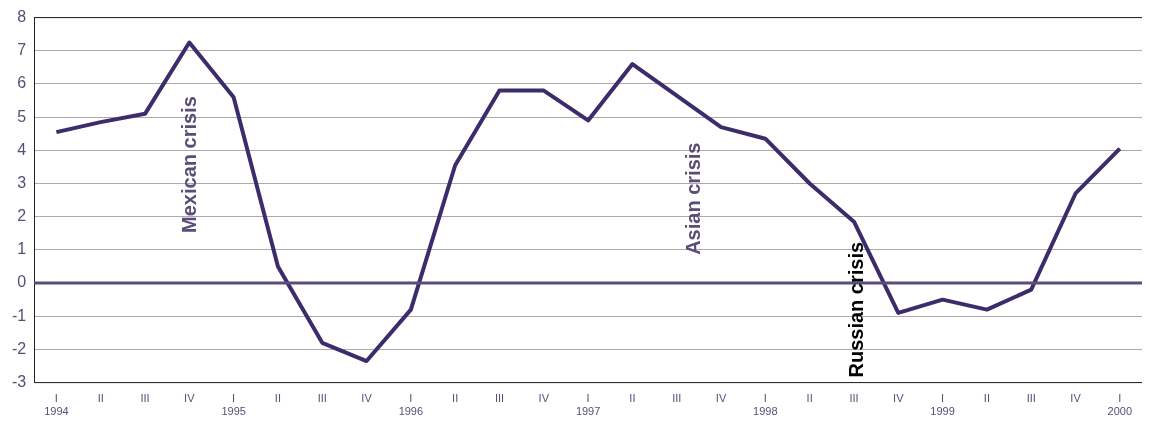  I want to click on x-tick-label: I 1998, so click(765, 405).